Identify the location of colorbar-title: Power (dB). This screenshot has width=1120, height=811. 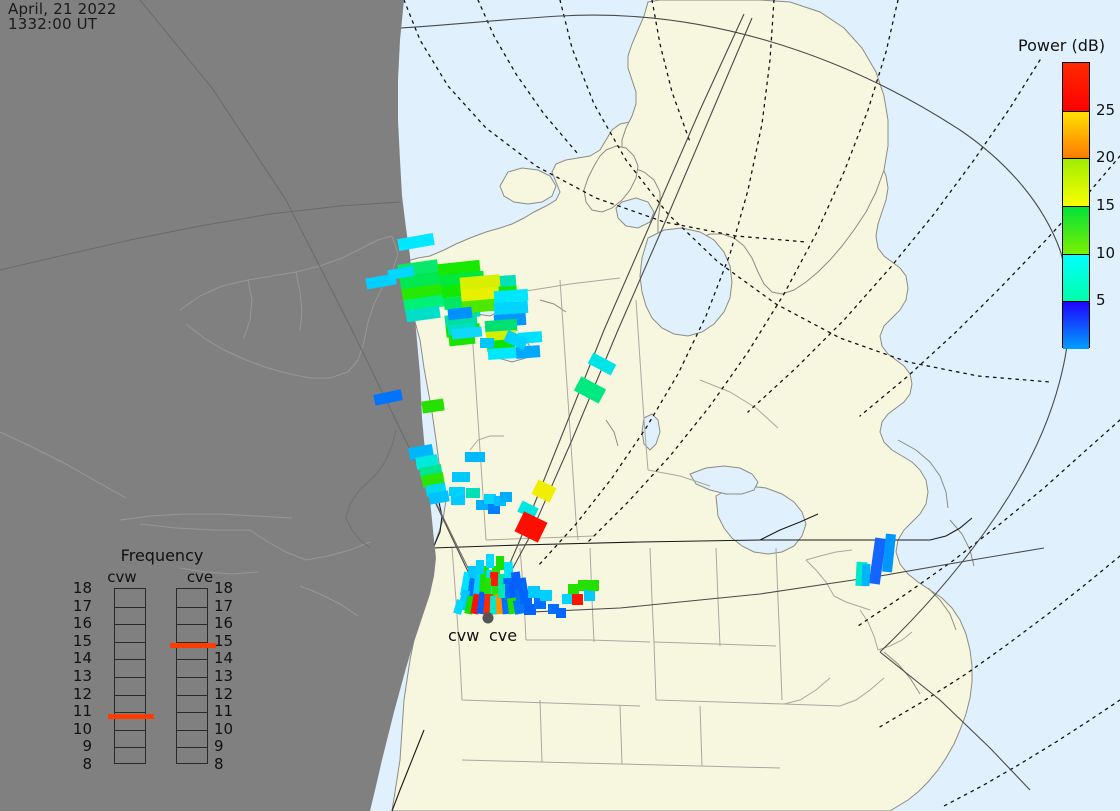
(1062, 45).